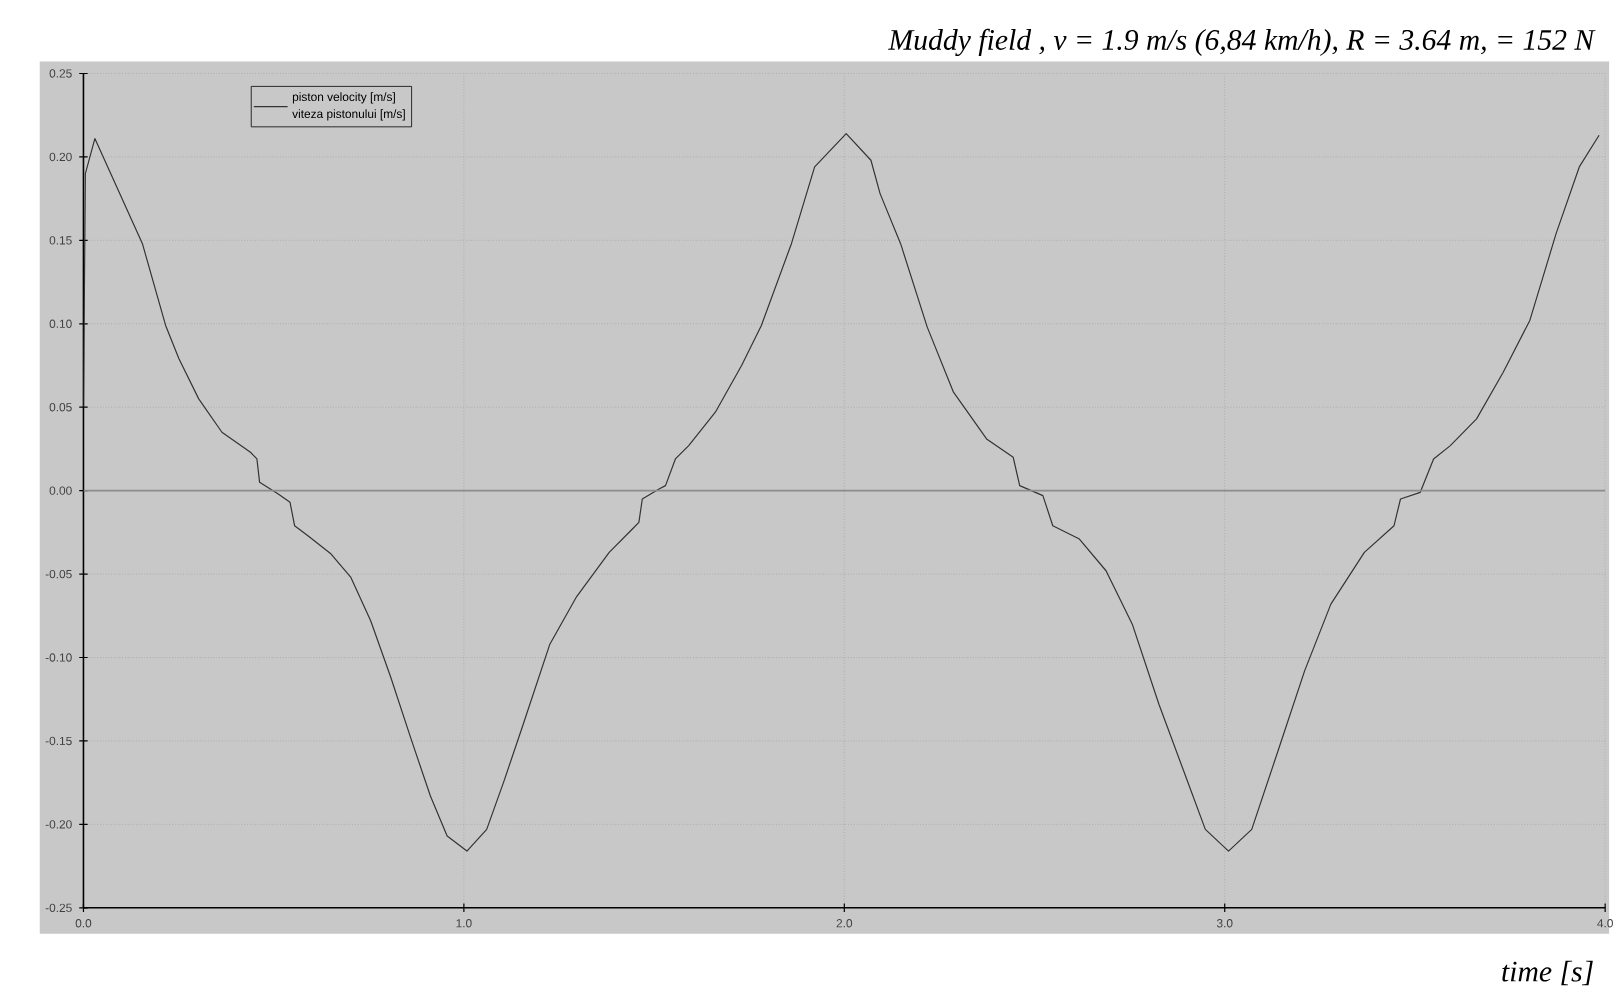  Describe the element at coordinates (1547, 973) in the screenshot. I see `x-axis-title: time [s]` at that location.